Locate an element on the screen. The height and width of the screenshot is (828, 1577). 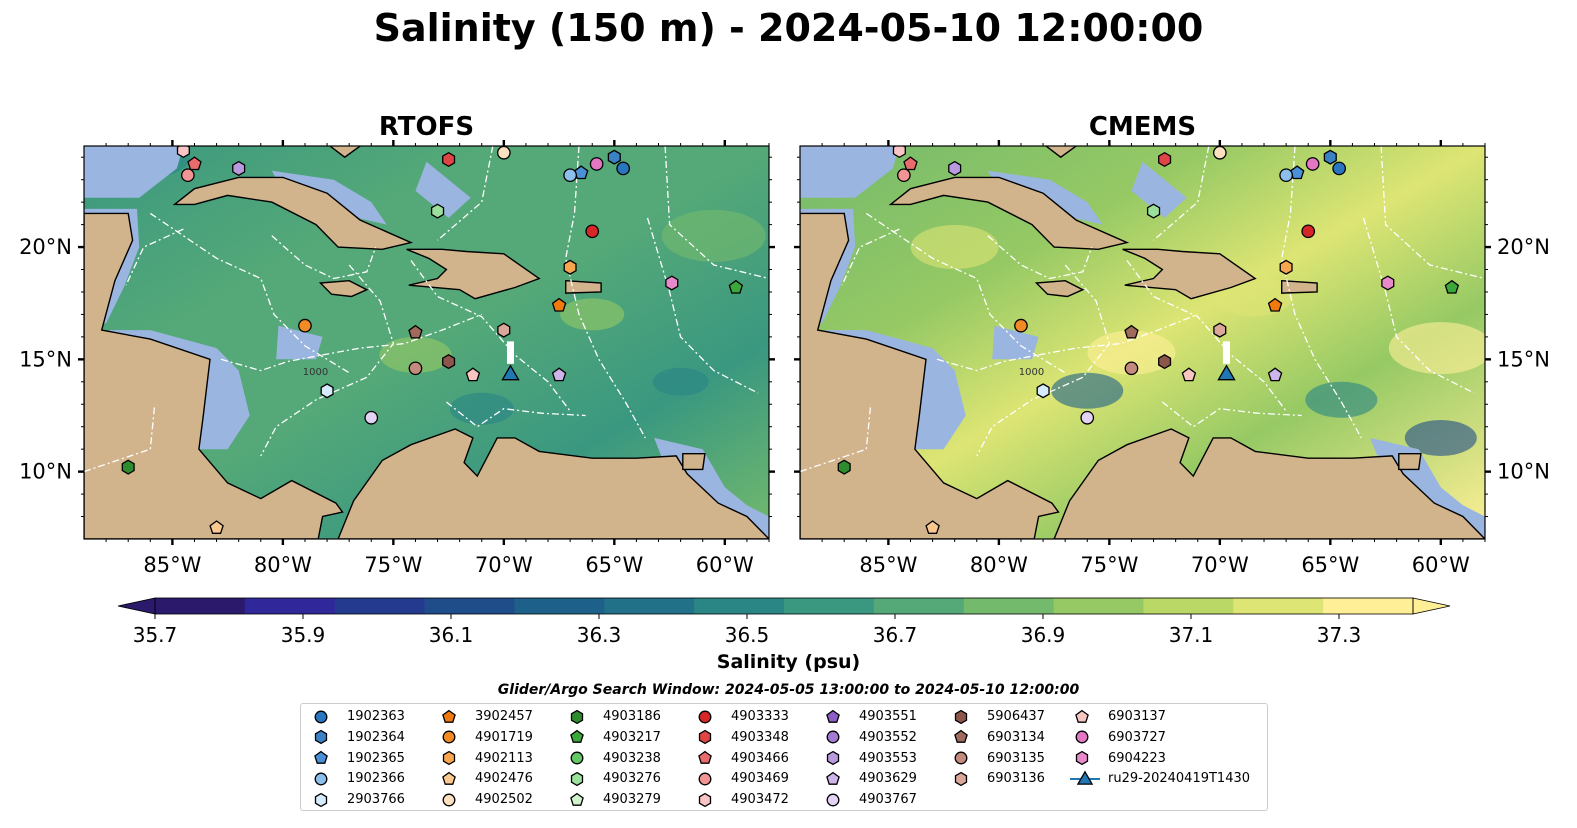
colorbar-tick-label: 35.9 is located at coordinates (303, 635).